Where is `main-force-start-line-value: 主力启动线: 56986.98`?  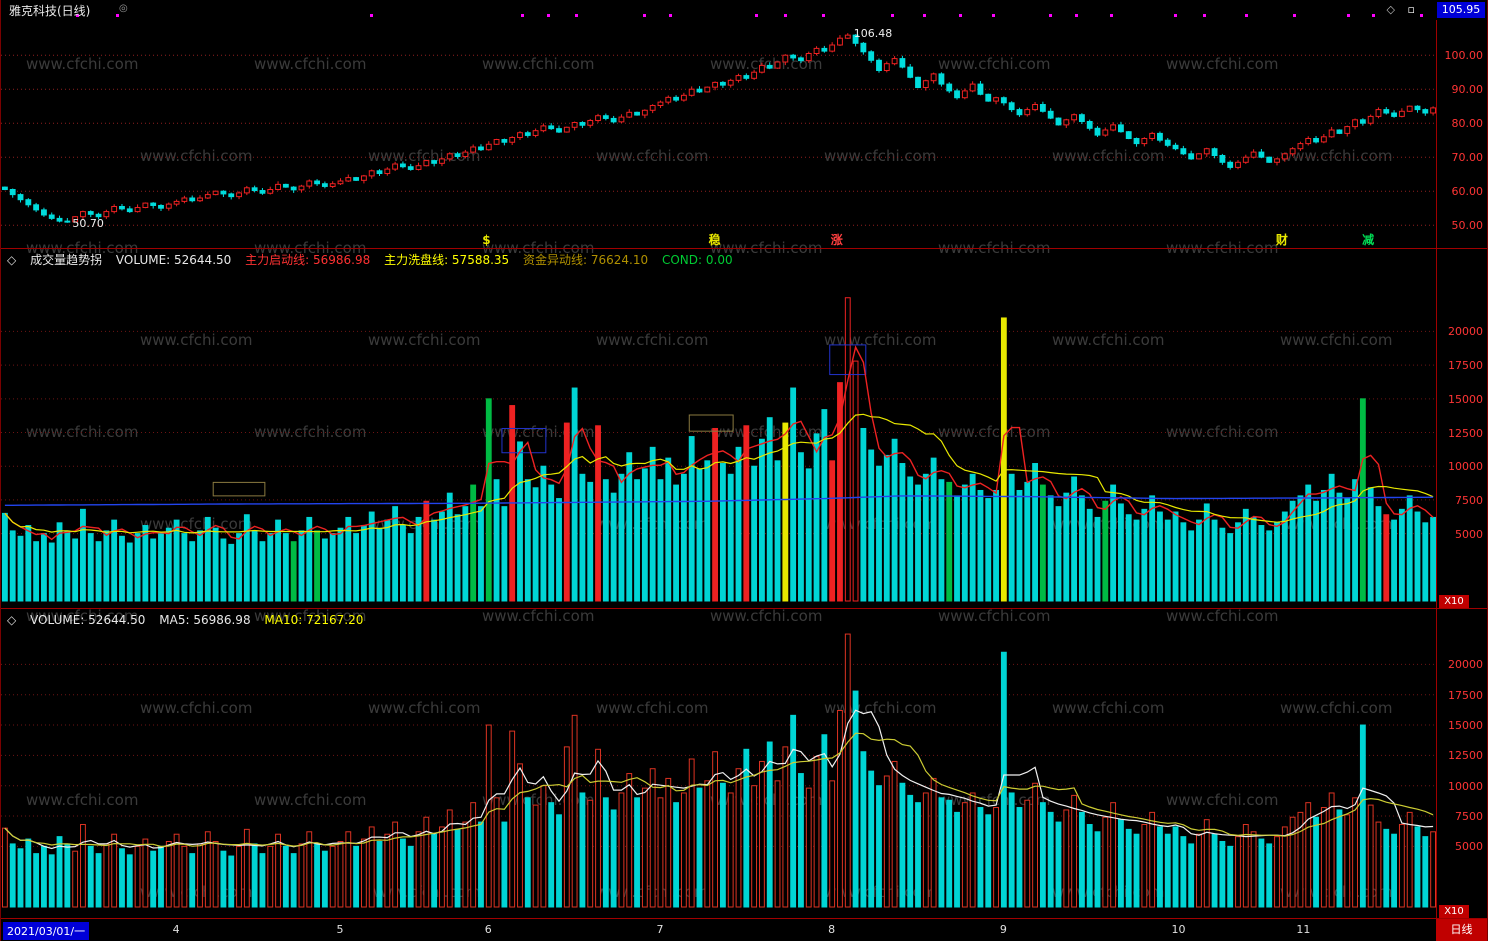 main-force-start-line-value: 主力启动线: 56986.98 is located at coordinates (308, 260).